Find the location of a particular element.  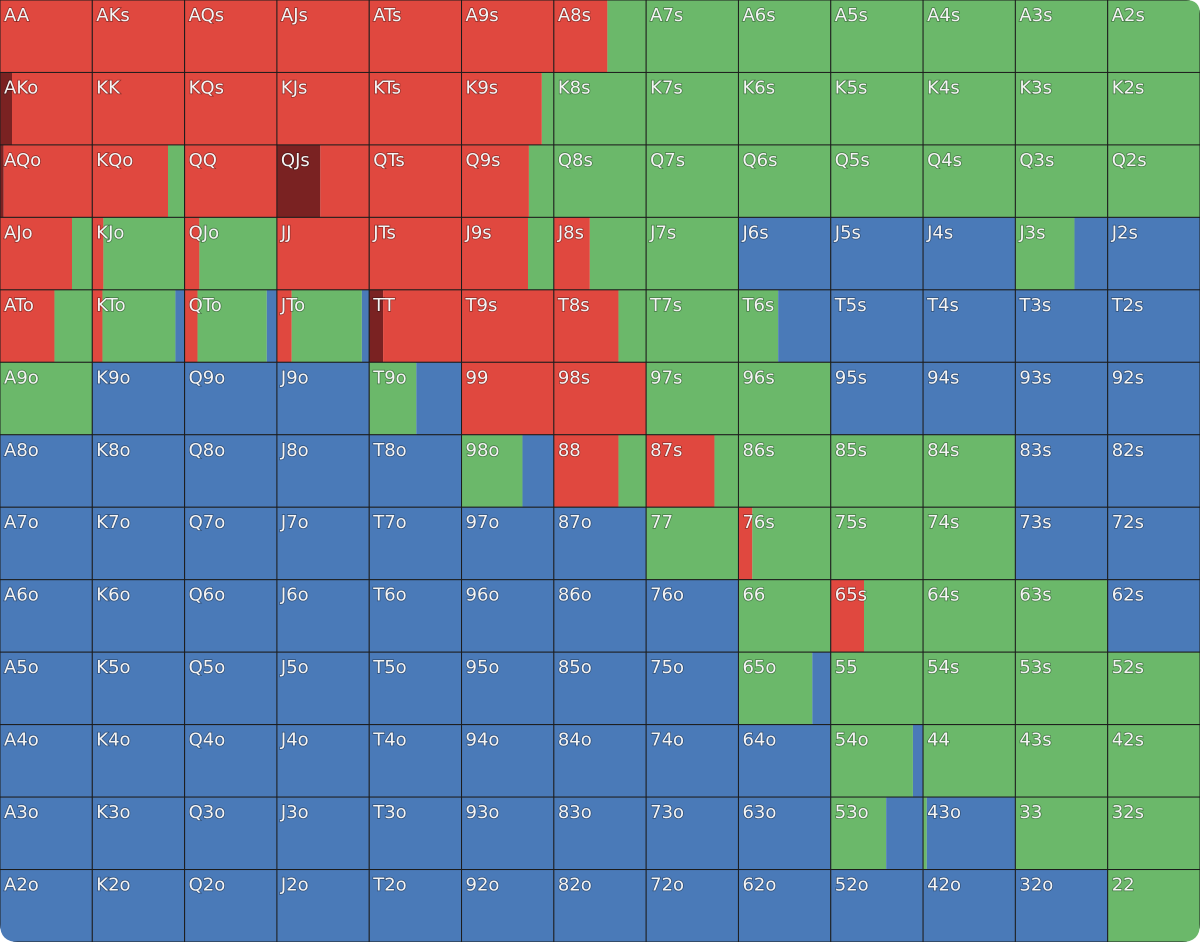

hand-label: 64s is located at coordinates (943, 595).